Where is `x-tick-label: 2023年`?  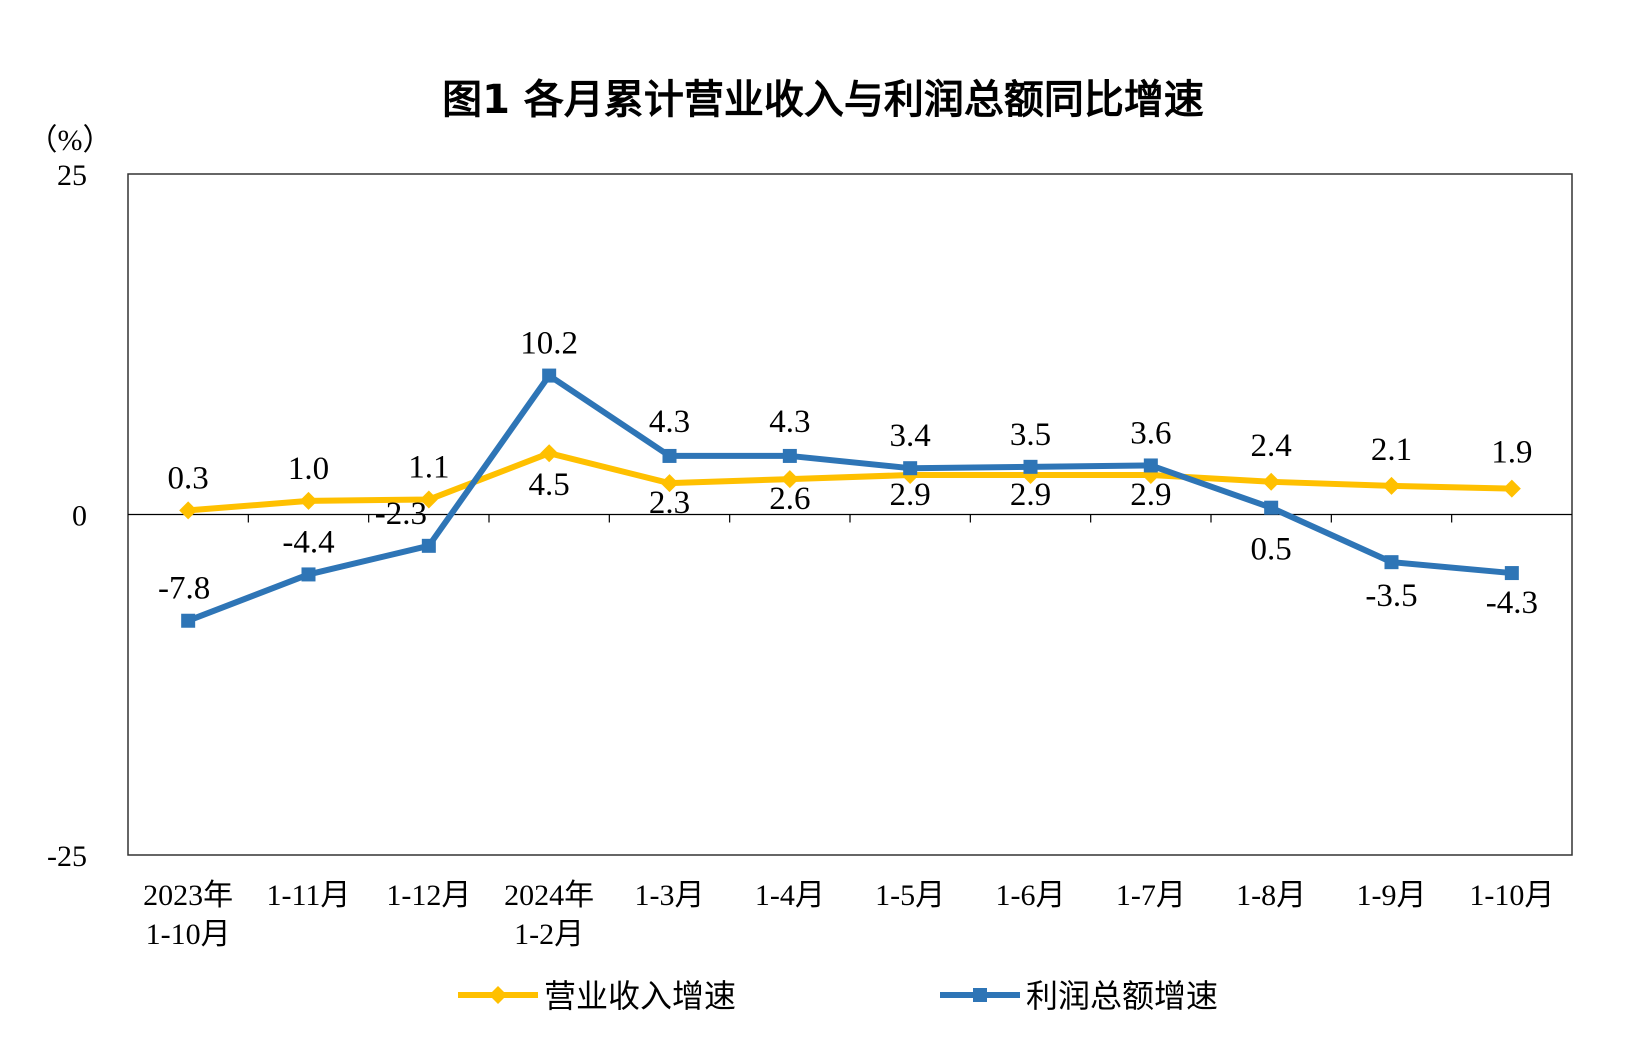
x-tick-label: 2023年 is located at coordinates (188, 895).